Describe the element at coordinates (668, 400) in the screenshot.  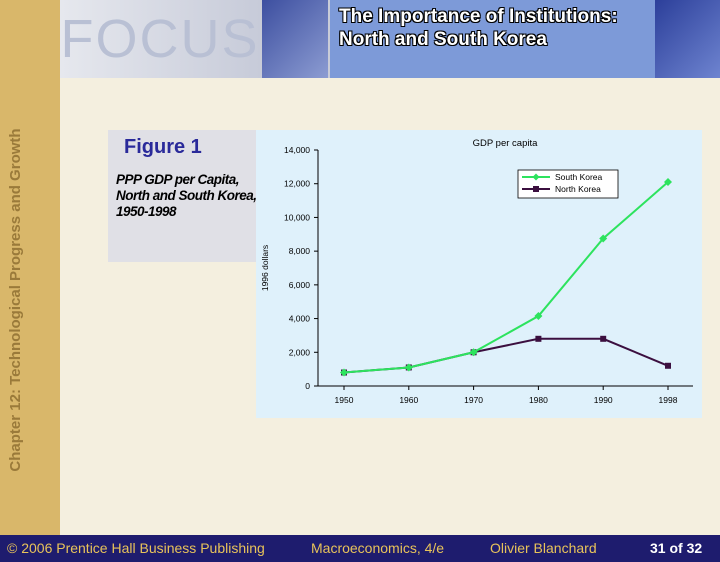
I see `x-tick-label: 1998` at that location.